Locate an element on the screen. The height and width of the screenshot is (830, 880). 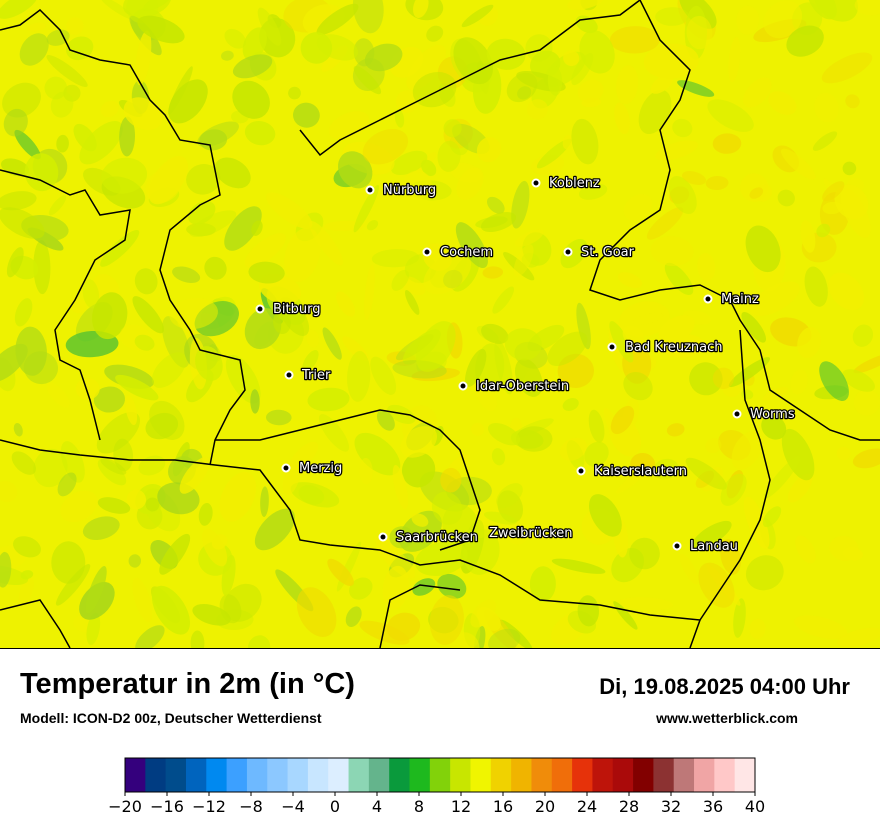
city-label: Koblenz is located at coordinates (574, 183).